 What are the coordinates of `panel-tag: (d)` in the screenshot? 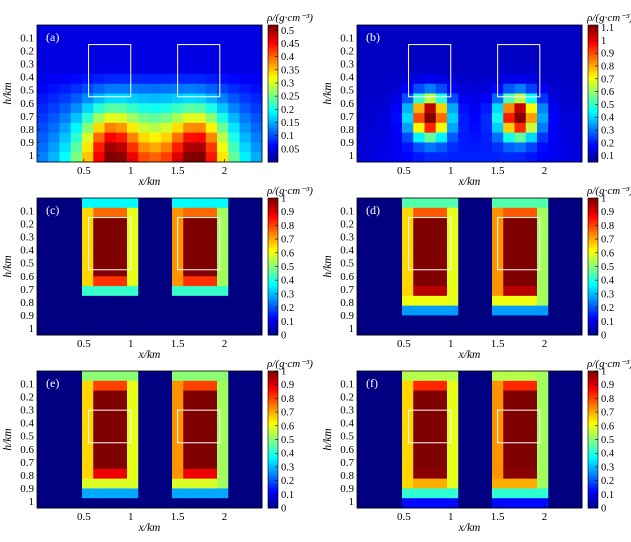 It's located at (373, 210).